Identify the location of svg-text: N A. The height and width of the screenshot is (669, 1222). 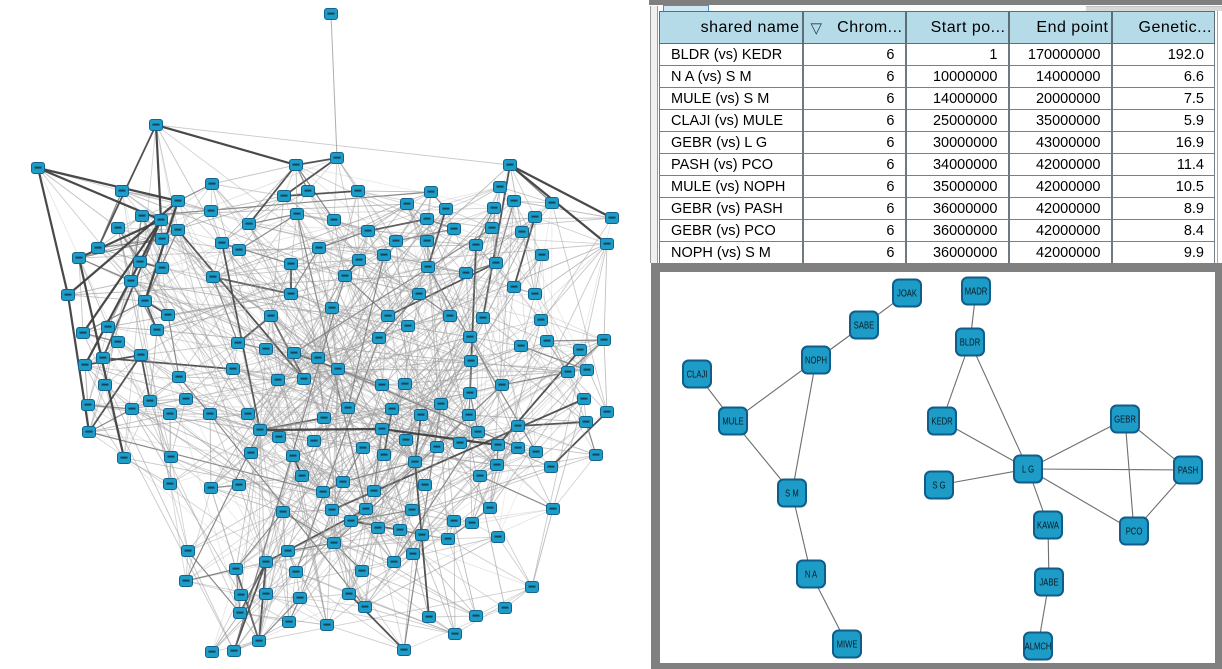
(811, 573).